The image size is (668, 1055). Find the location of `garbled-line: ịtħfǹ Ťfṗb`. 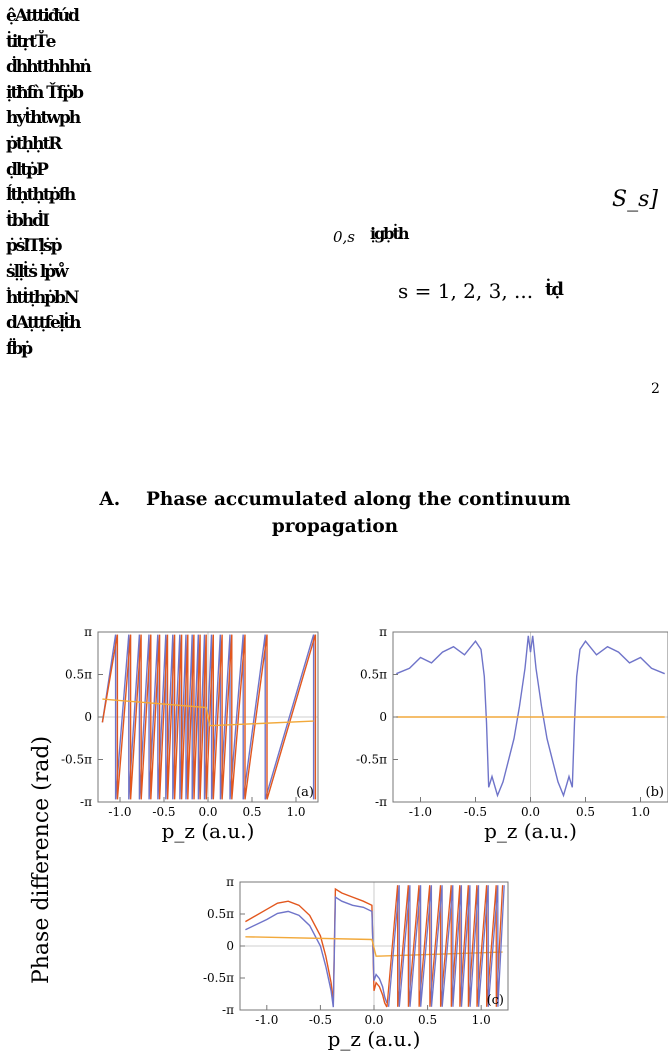

garbled-line: ịtħfǹ Ťfṗb is located at coordinates (45, 92).